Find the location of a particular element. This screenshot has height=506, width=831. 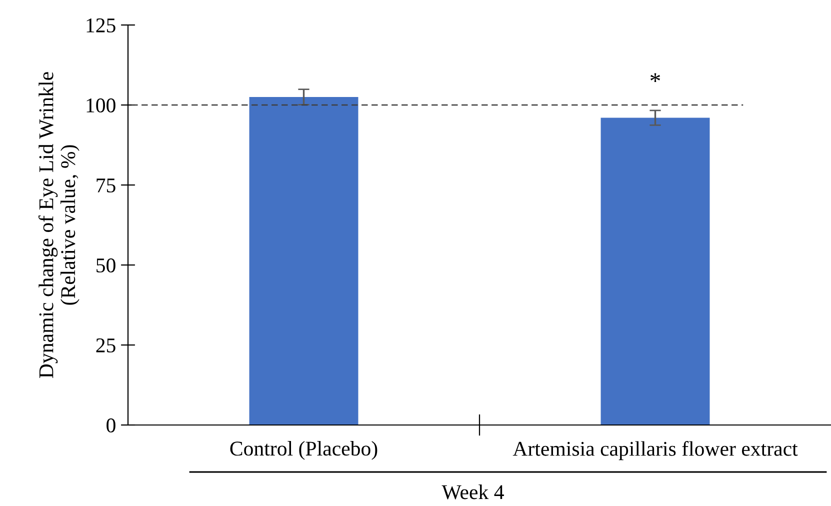

y-tick-label: 100 is located at coordinates (101, 105).